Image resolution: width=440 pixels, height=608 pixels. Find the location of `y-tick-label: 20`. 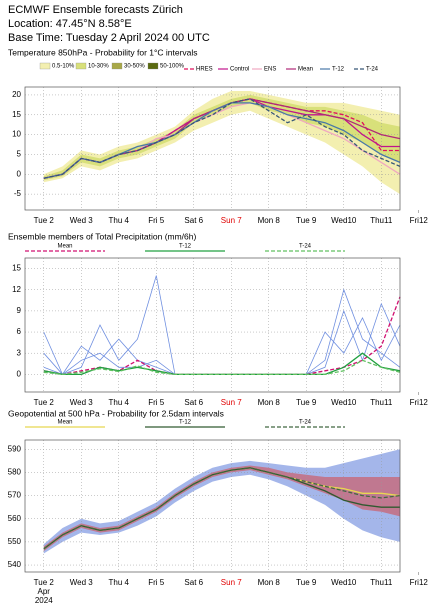

y-tick-label: 20 is located at coordinates (16, 94).